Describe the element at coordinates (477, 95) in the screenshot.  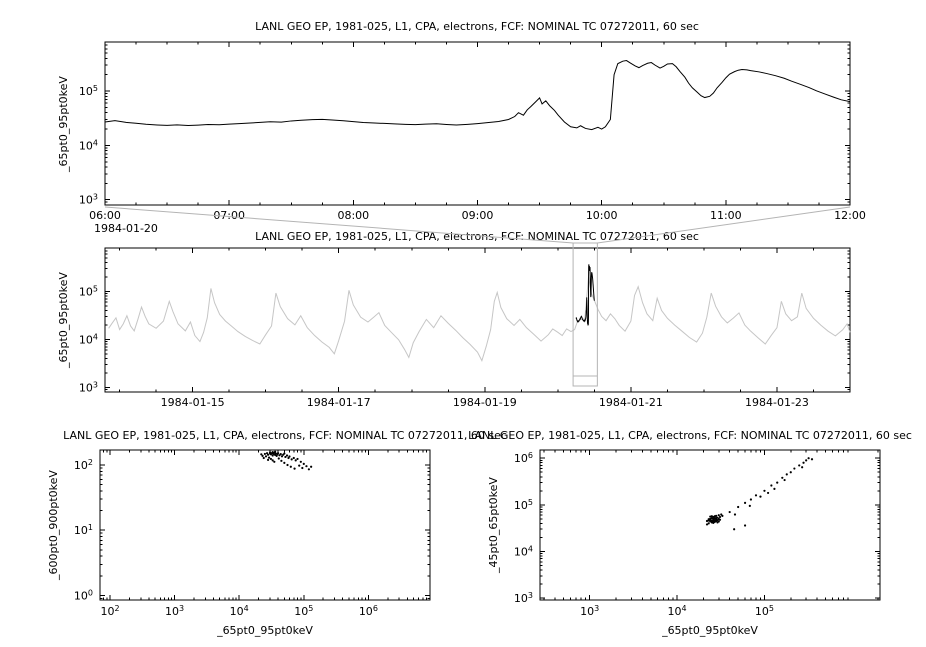
I see `zoom-data-line` at that location.